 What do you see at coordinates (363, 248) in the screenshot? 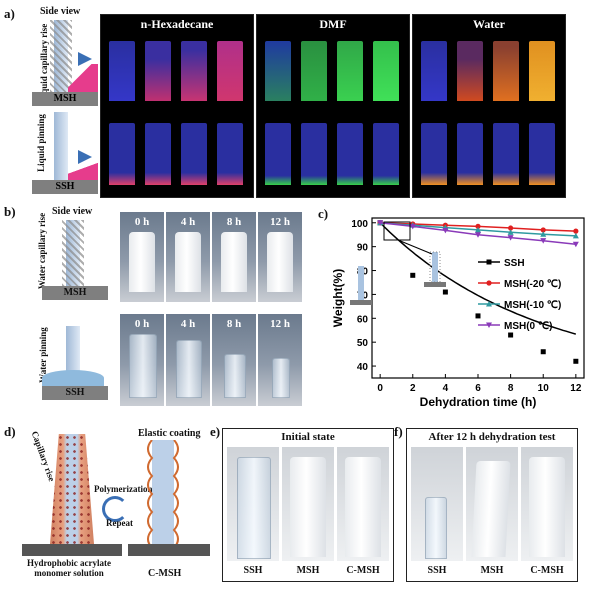
I see `y-tick-label: 90` at bounding box center [363, 248].